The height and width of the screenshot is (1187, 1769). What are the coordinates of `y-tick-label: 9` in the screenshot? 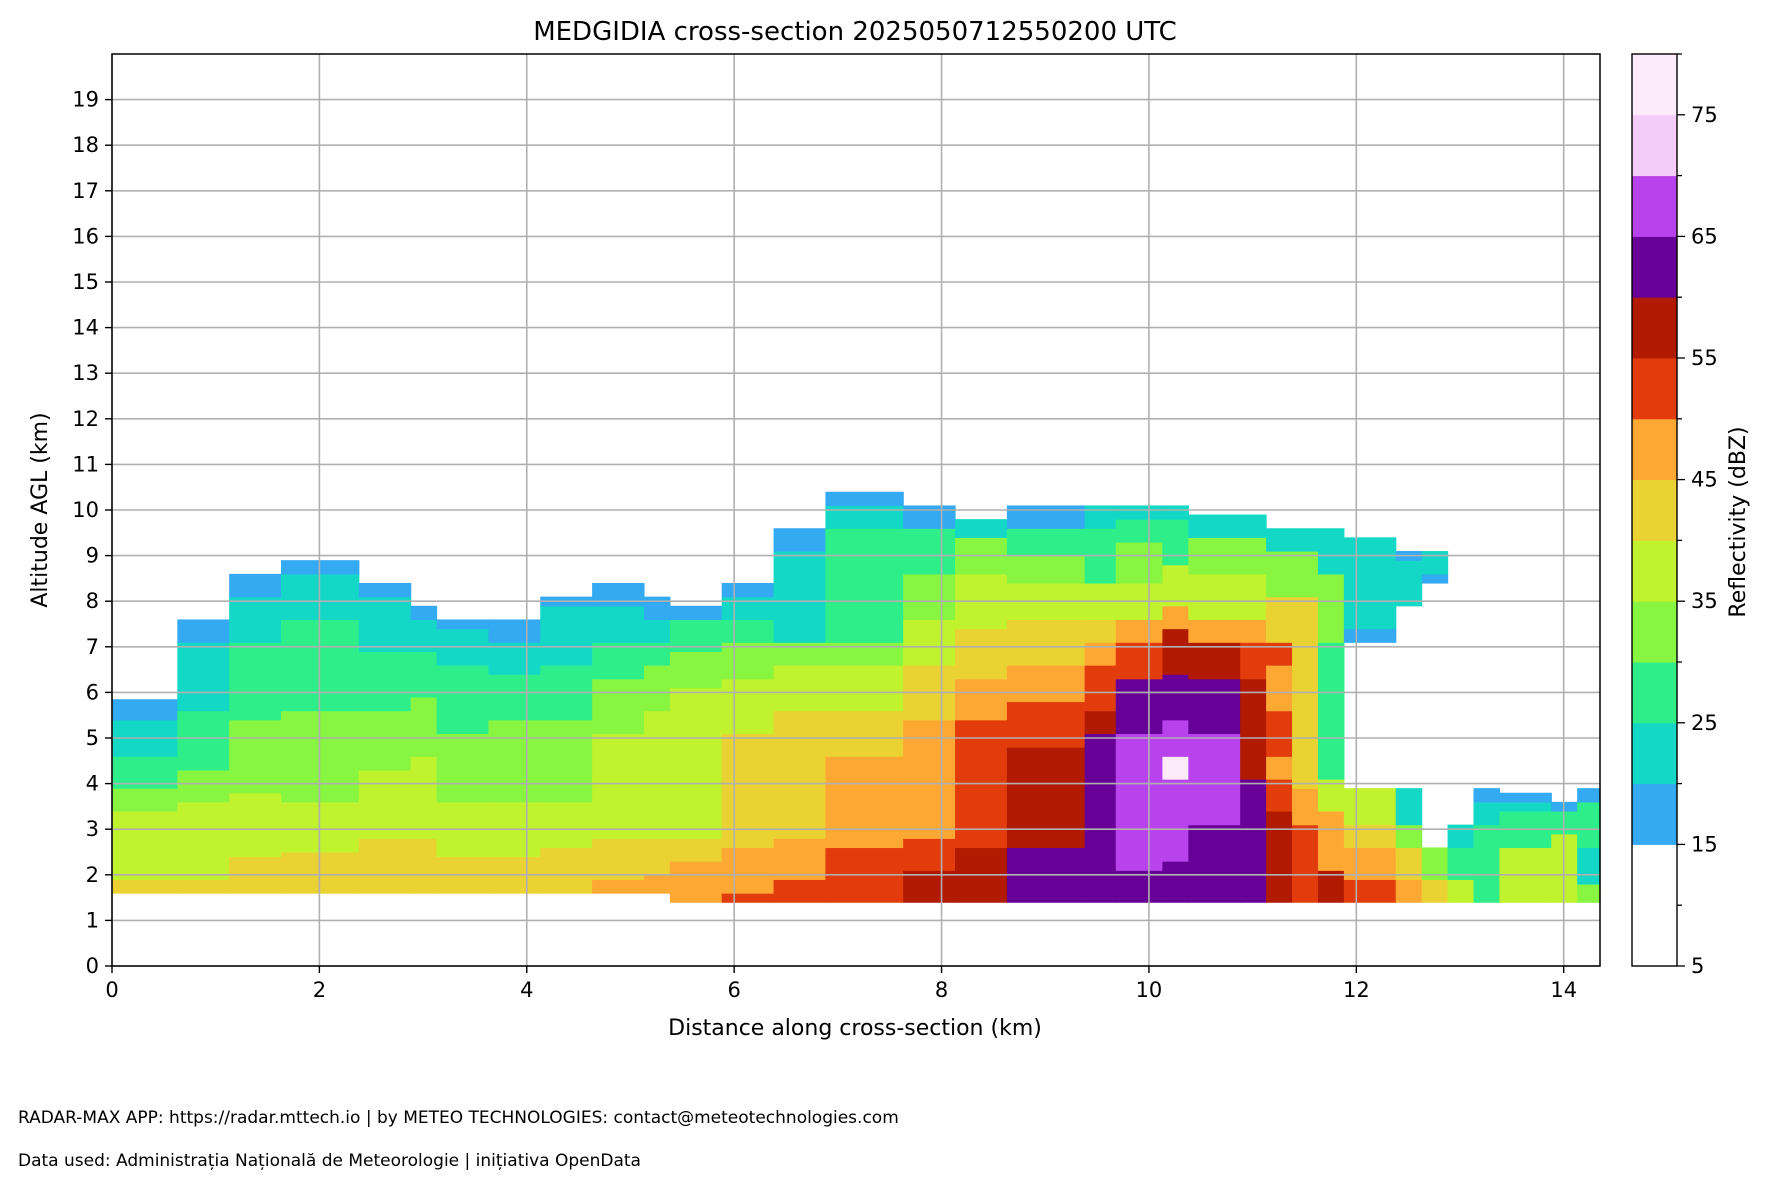 It's located at (92, 556).